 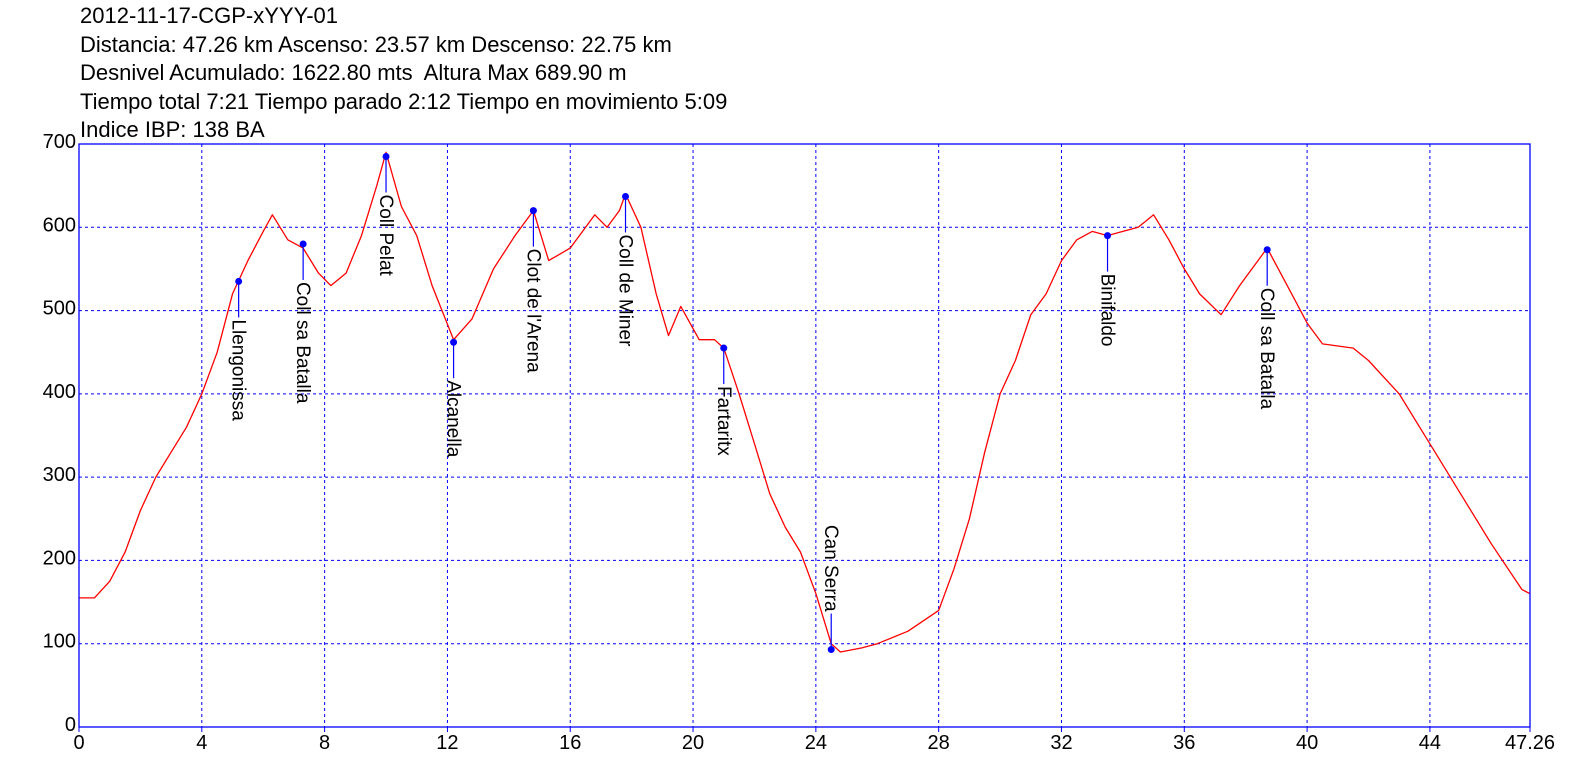 I want to click on waypoint: Llengonissa, so click(x=238, y=349).